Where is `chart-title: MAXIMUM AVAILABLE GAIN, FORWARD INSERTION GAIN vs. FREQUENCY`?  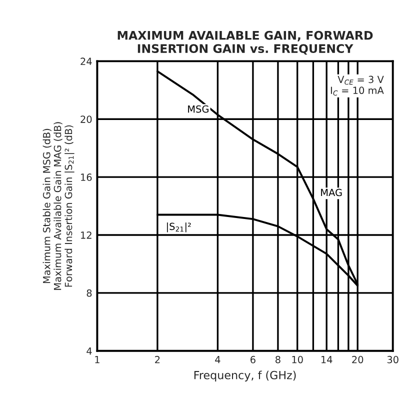 chart-title: MAXIMUM AVAILABLE GAIN, FORWARD INSERTION GAIN vs. FREQUENCY is located at coordinates (245, 42).